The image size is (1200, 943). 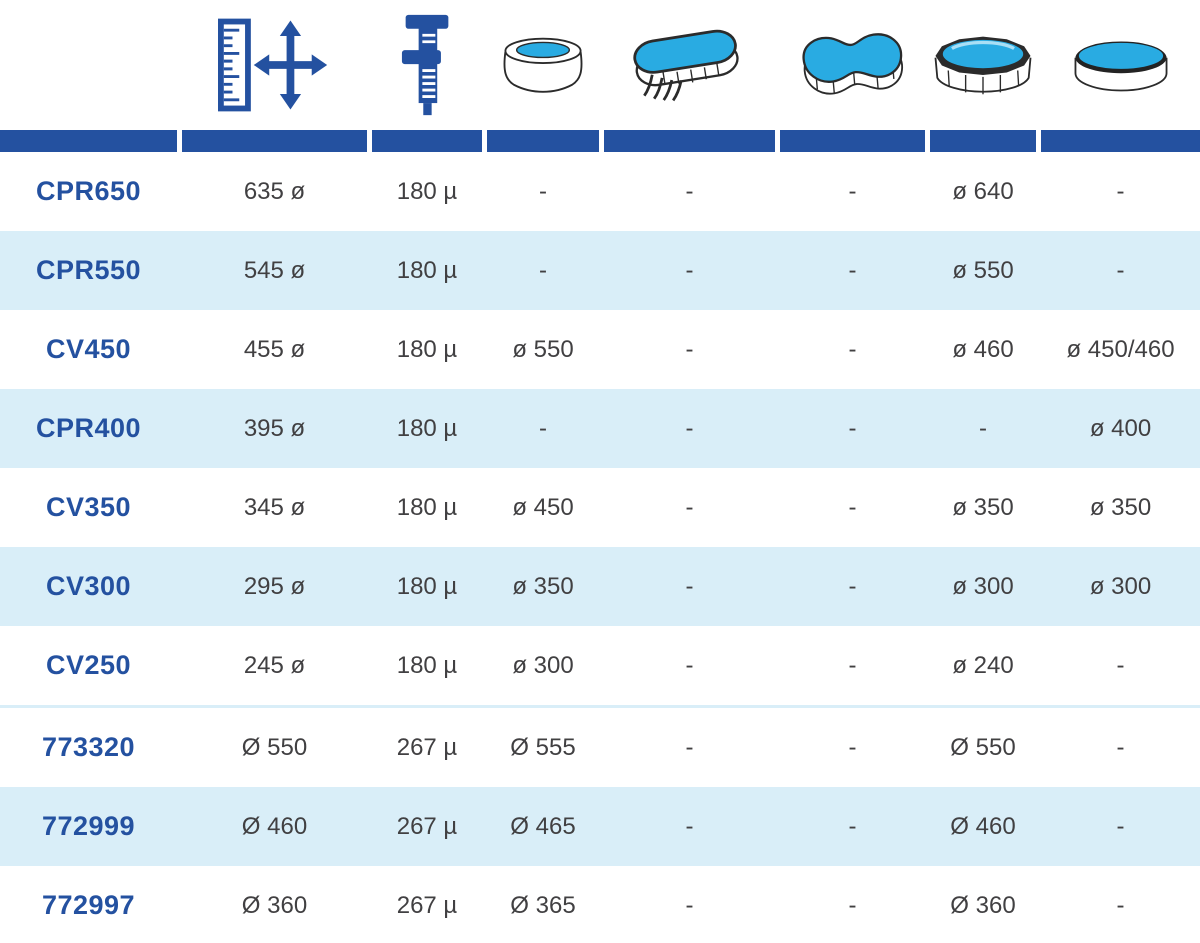 What do you see at coordinates (88, 428) in the screenshot?
I see `model-cell: CPR400` at bounding box center [88, 428].